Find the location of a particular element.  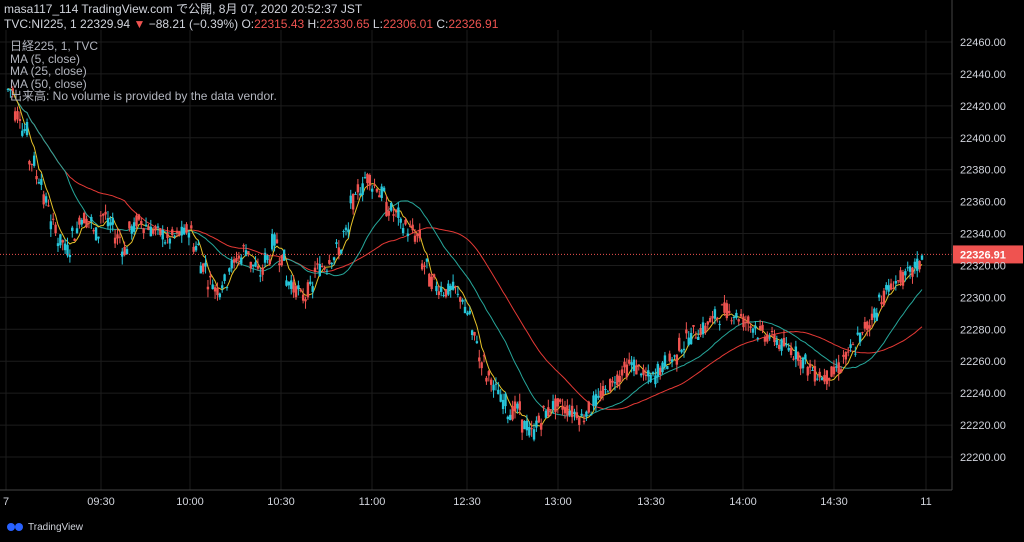

x-tick-label: 09:30 is located at coordinates (101, 502).